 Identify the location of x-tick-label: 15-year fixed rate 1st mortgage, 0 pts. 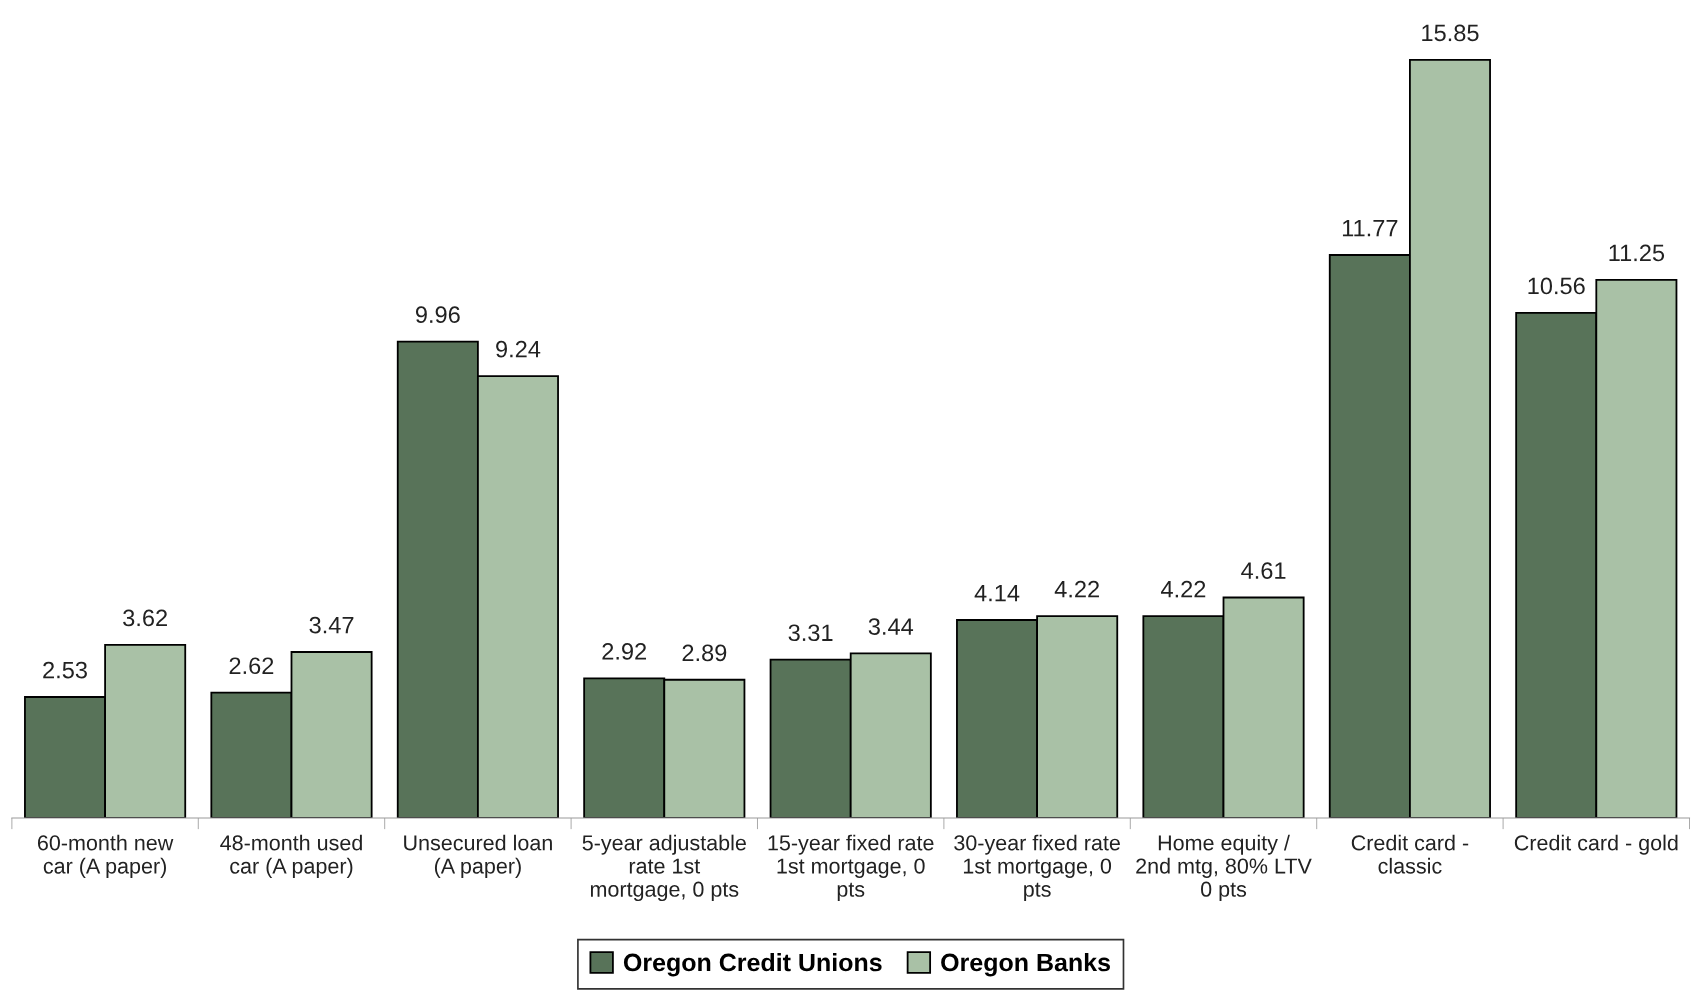
(851, 868).